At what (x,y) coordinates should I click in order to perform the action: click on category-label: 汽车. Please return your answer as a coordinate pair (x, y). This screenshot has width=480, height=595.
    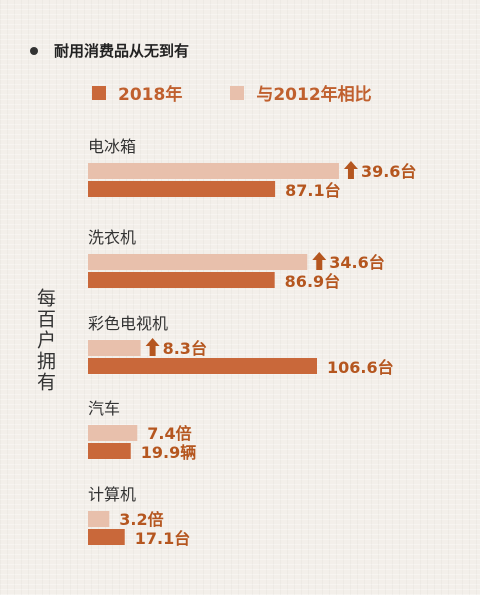
    Looking at the image, I should click on (104, 408).